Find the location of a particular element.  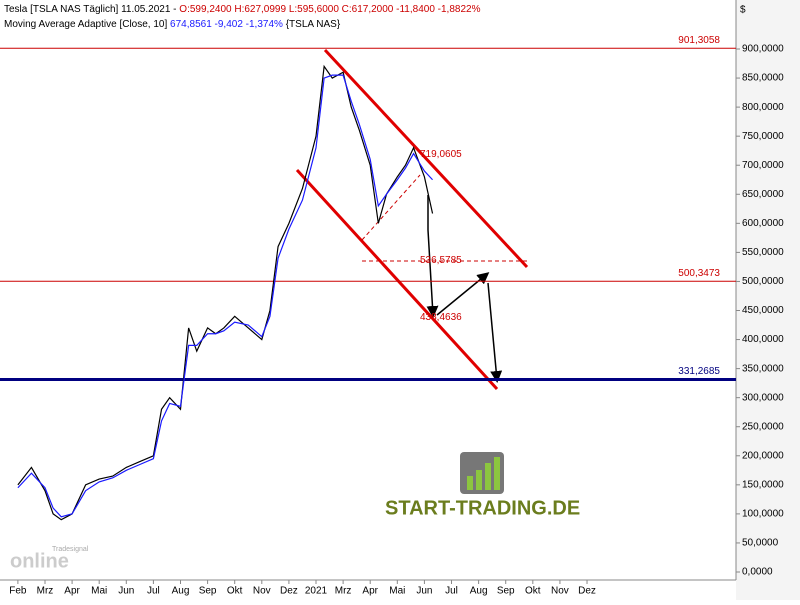

y-tick-label: 400,0000 is located at coordinates (763, 339).